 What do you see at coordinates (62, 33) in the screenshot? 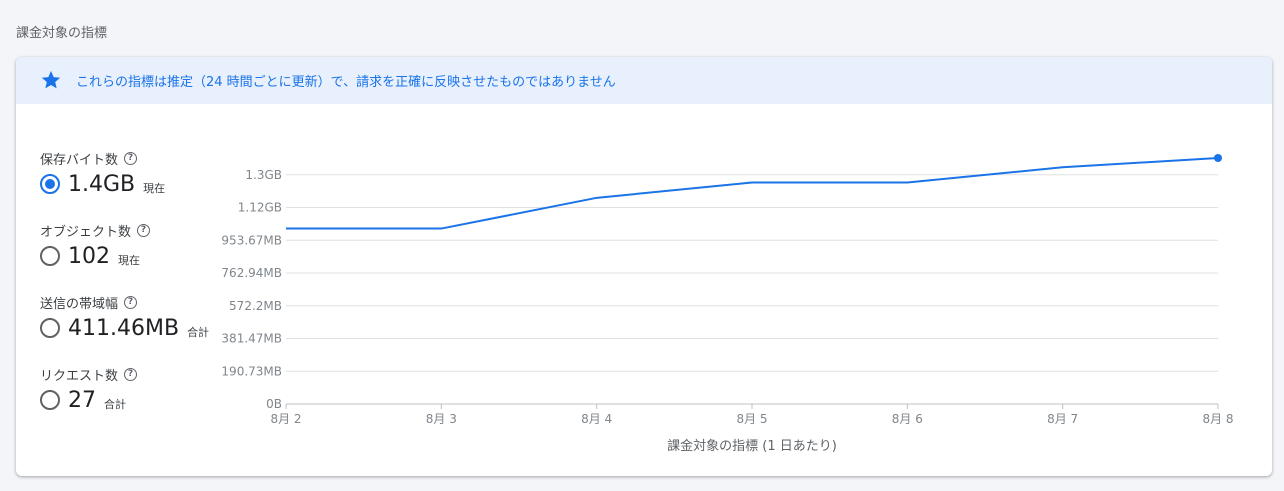
I see `section-title: 課金対象の指標` at bounding box center [62, 33].